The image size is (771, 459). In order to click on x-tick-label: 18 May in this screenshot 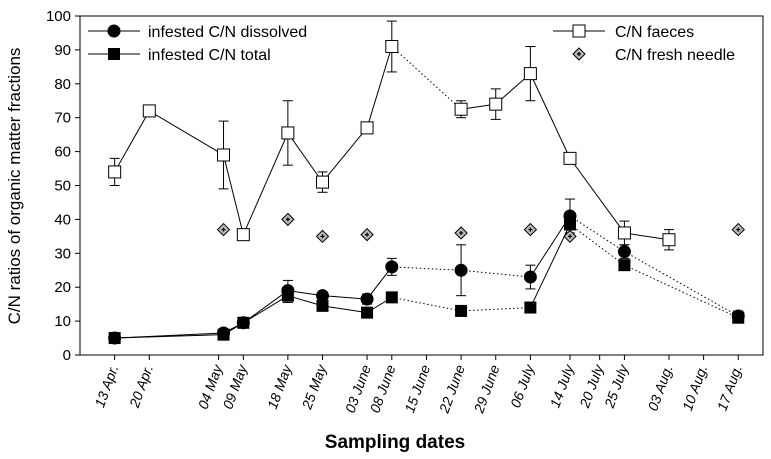, I will do `click(279, 387)`.